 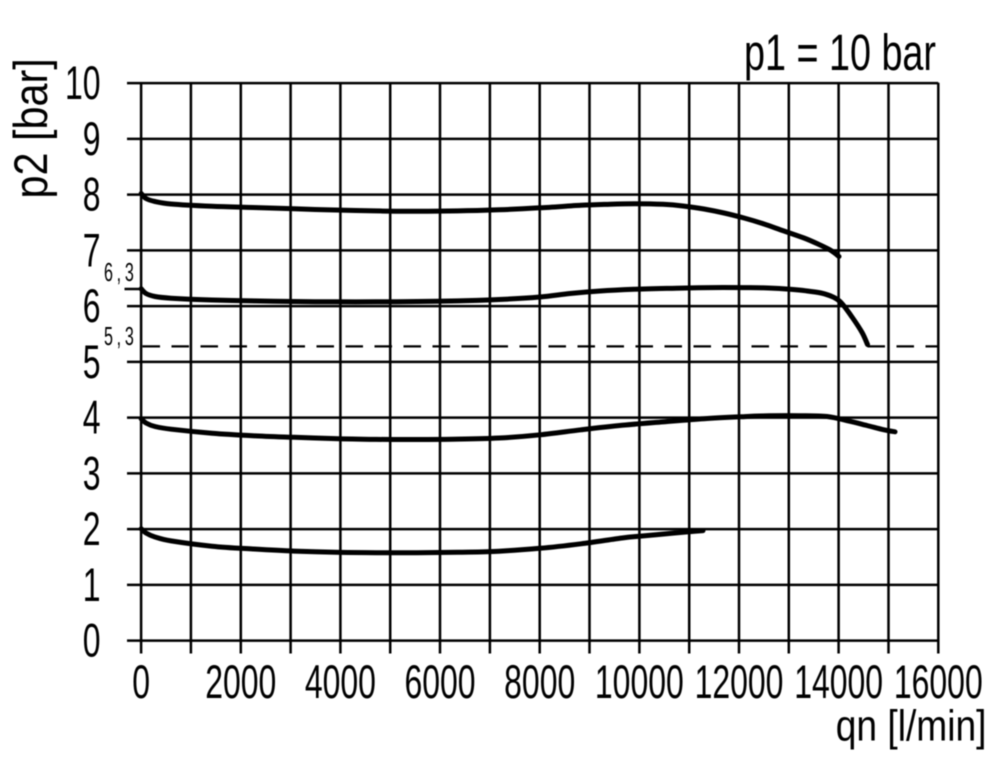 I want to click on svg-text: 6,3, so click(x=121, y=272).